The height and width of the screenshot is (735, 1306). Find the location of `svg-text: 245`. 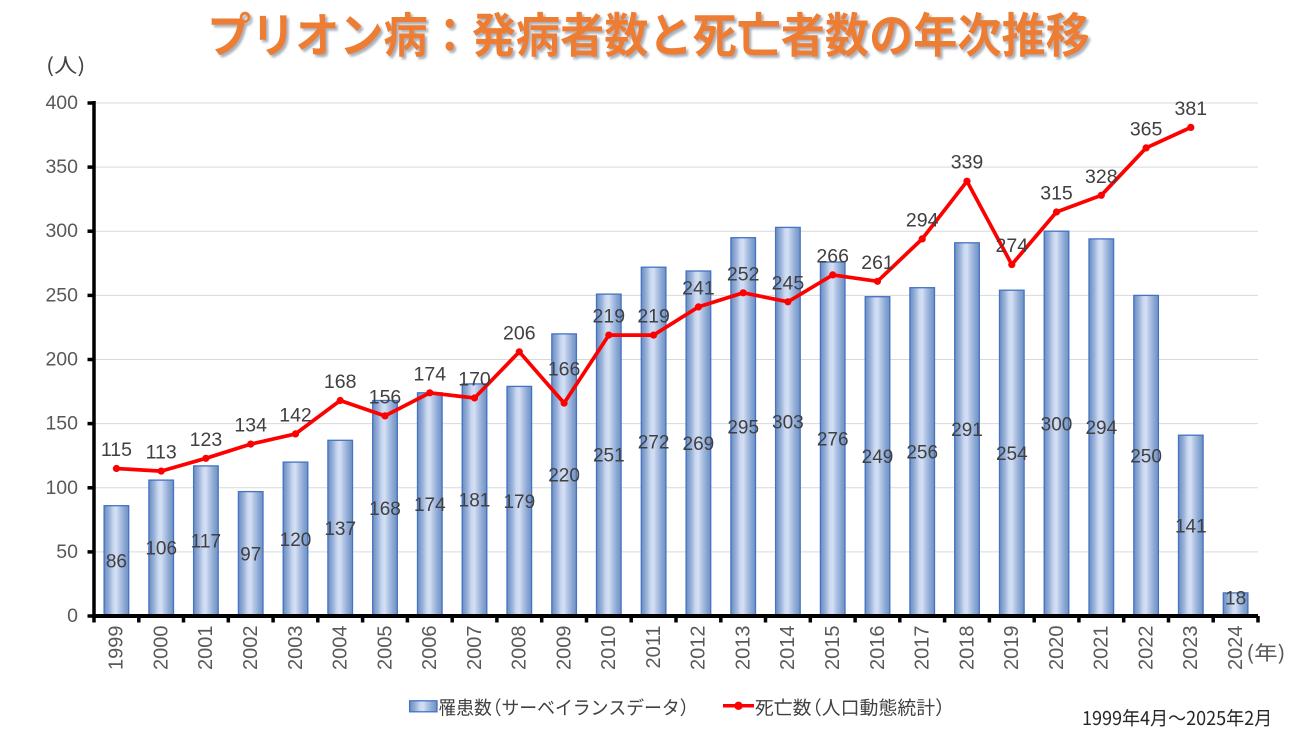

svg-text: 245 is located at coordinates (788, 283).